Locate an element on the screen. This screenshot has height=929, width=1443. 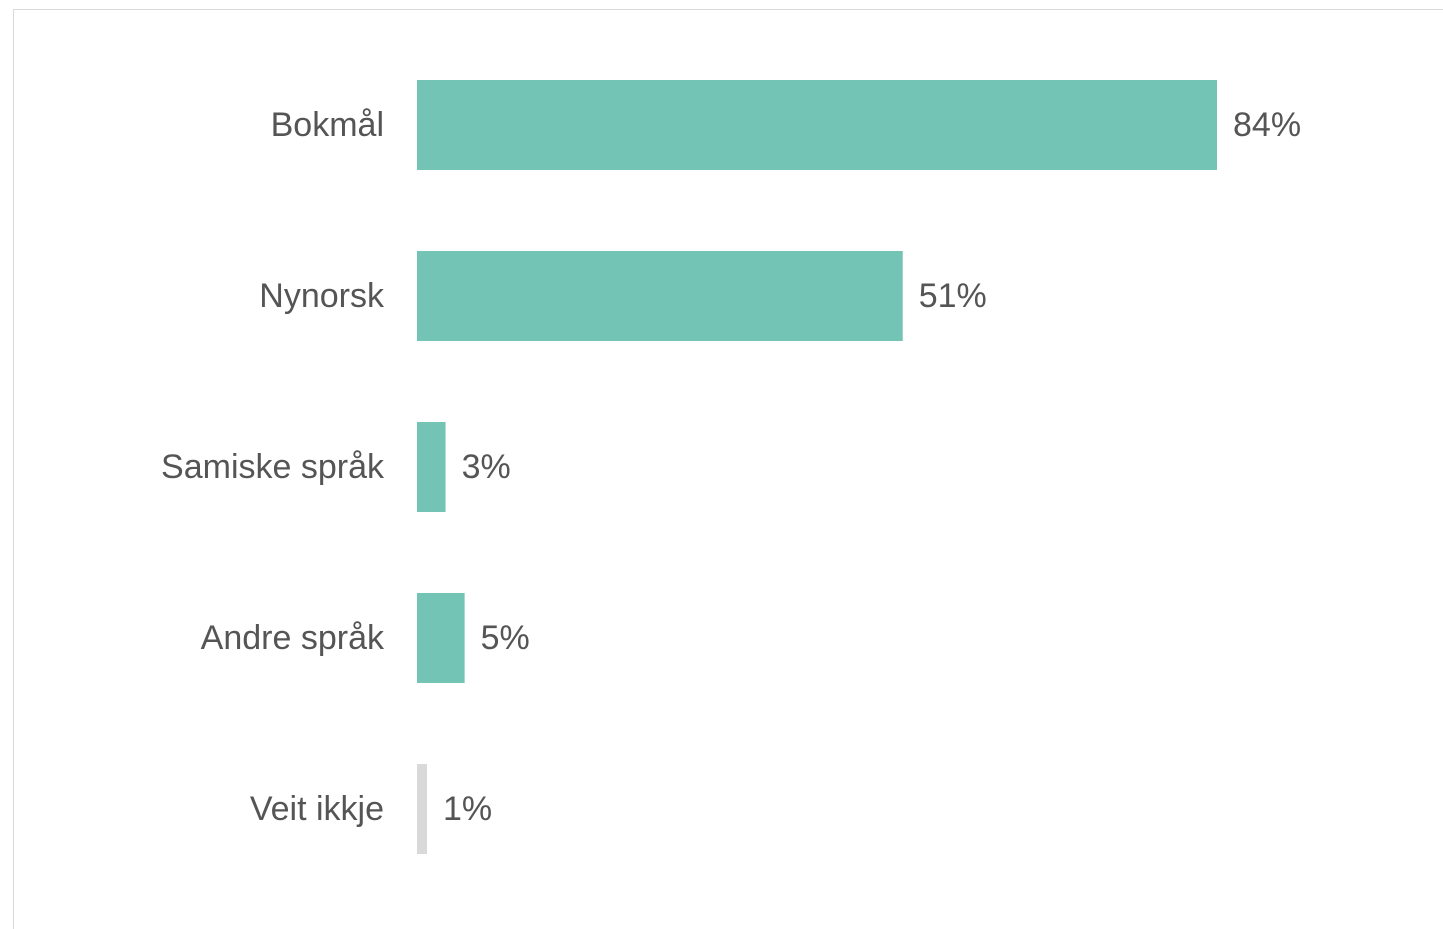
value-label-nynorsk: 51% is located at coordinates (953, 296).